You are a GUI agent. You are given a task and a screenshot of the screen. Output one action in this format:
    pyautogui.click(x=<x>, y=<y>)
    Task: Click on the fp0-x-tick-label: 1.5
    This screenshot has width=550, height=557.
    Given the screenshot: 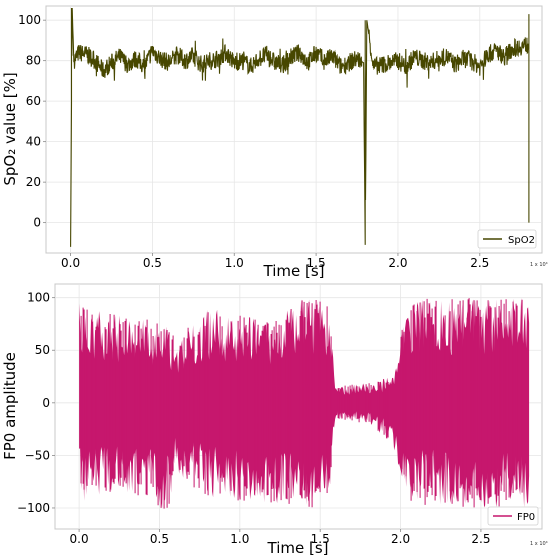 What is the action you would take?
    pyautogui.click(x=320, y=539)
    